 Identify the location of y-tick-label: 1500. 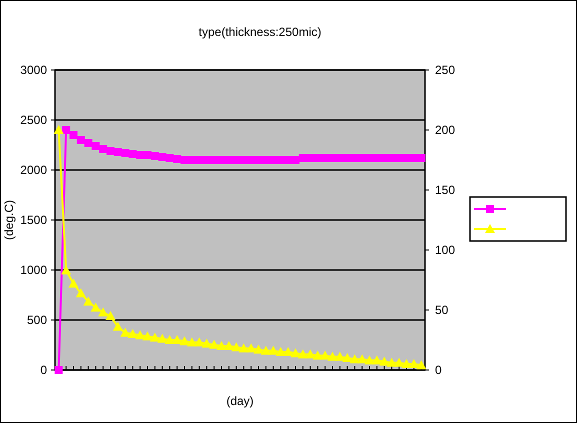
(34, 220).